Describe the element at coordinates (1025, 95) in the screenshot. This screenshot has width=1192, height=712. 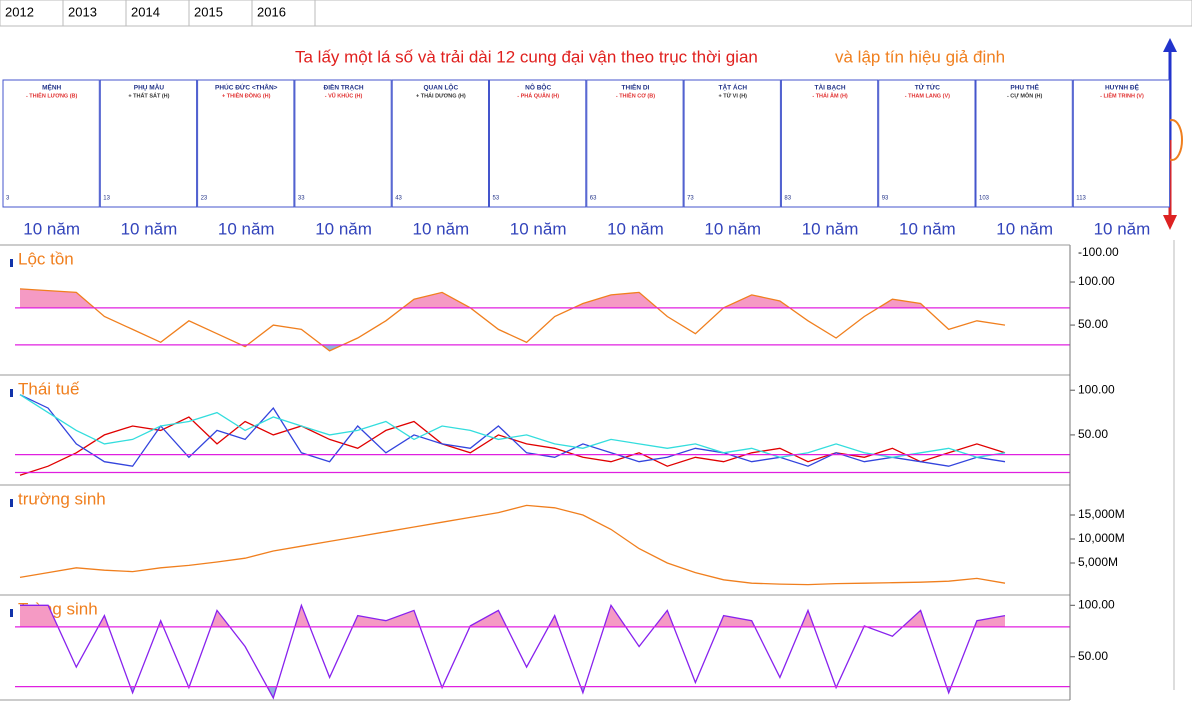
I see `palace-star: - CỰ MÔN (H)` at that location.